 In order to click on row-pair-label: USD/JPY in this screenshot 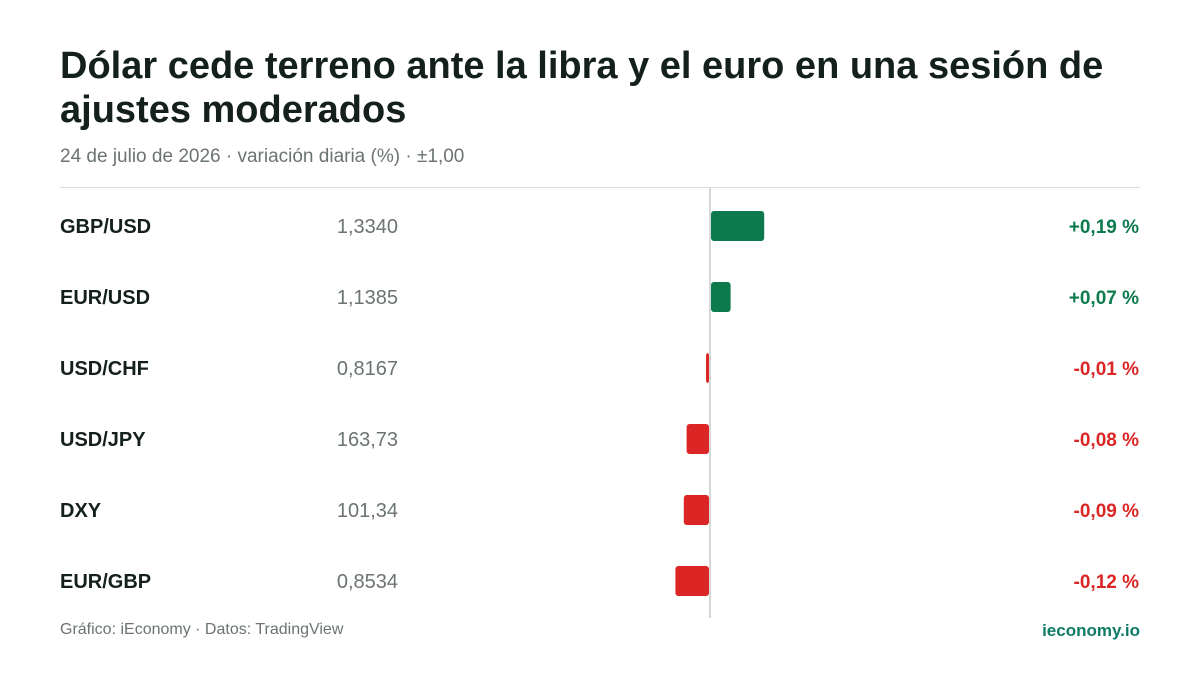, I will do `click(103, 440)`.